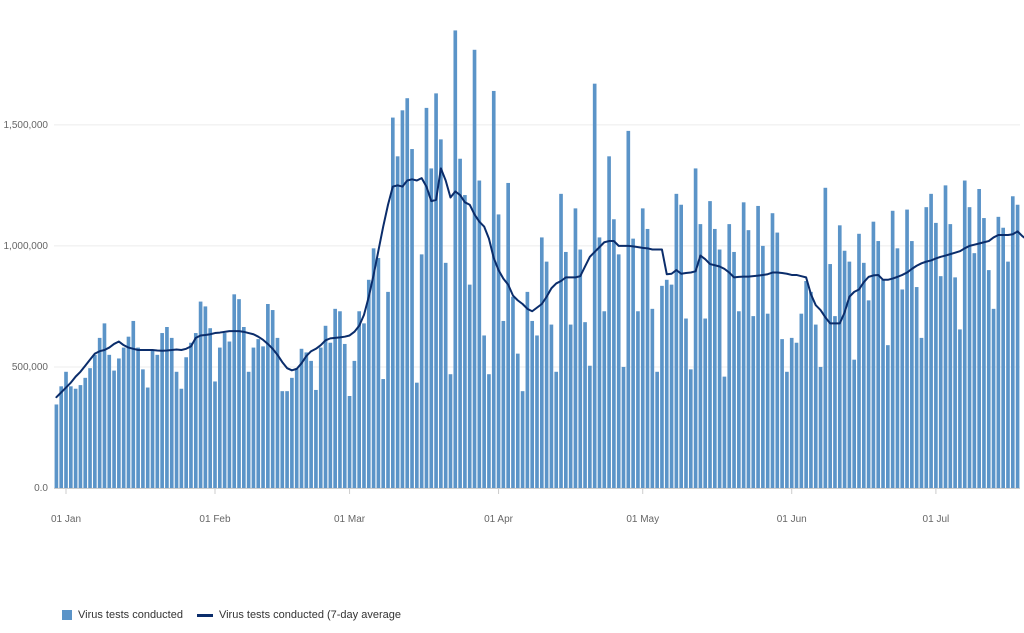 This screenshot has height=633, width=1024. What do you see at coordinates (298, 615) in the screenshot?
I see `legend-item-line: Virus tests conducted (7-day average` at bounding box center [298, 615].